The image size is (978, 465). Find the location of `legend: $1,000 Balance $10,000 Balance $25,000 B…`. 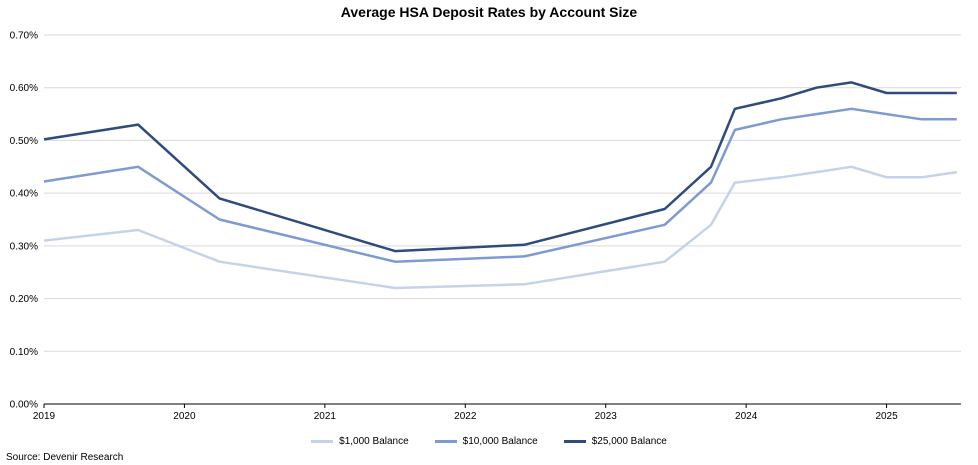

legend: $1,000 Balance $10,000 Balance $25,000 B… is located at coordinates (489, 441).